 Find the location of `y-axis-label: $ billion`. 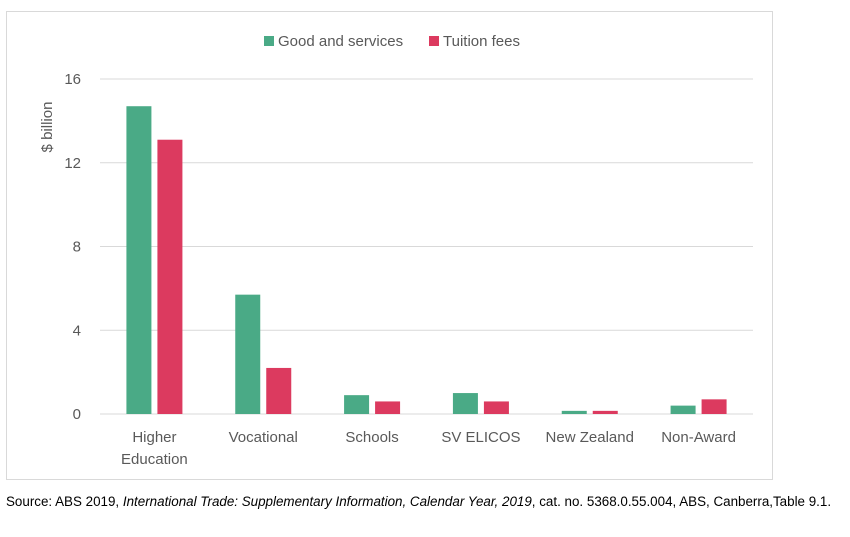

y-axis-label: $ billion is located at coordinates (47, 127).